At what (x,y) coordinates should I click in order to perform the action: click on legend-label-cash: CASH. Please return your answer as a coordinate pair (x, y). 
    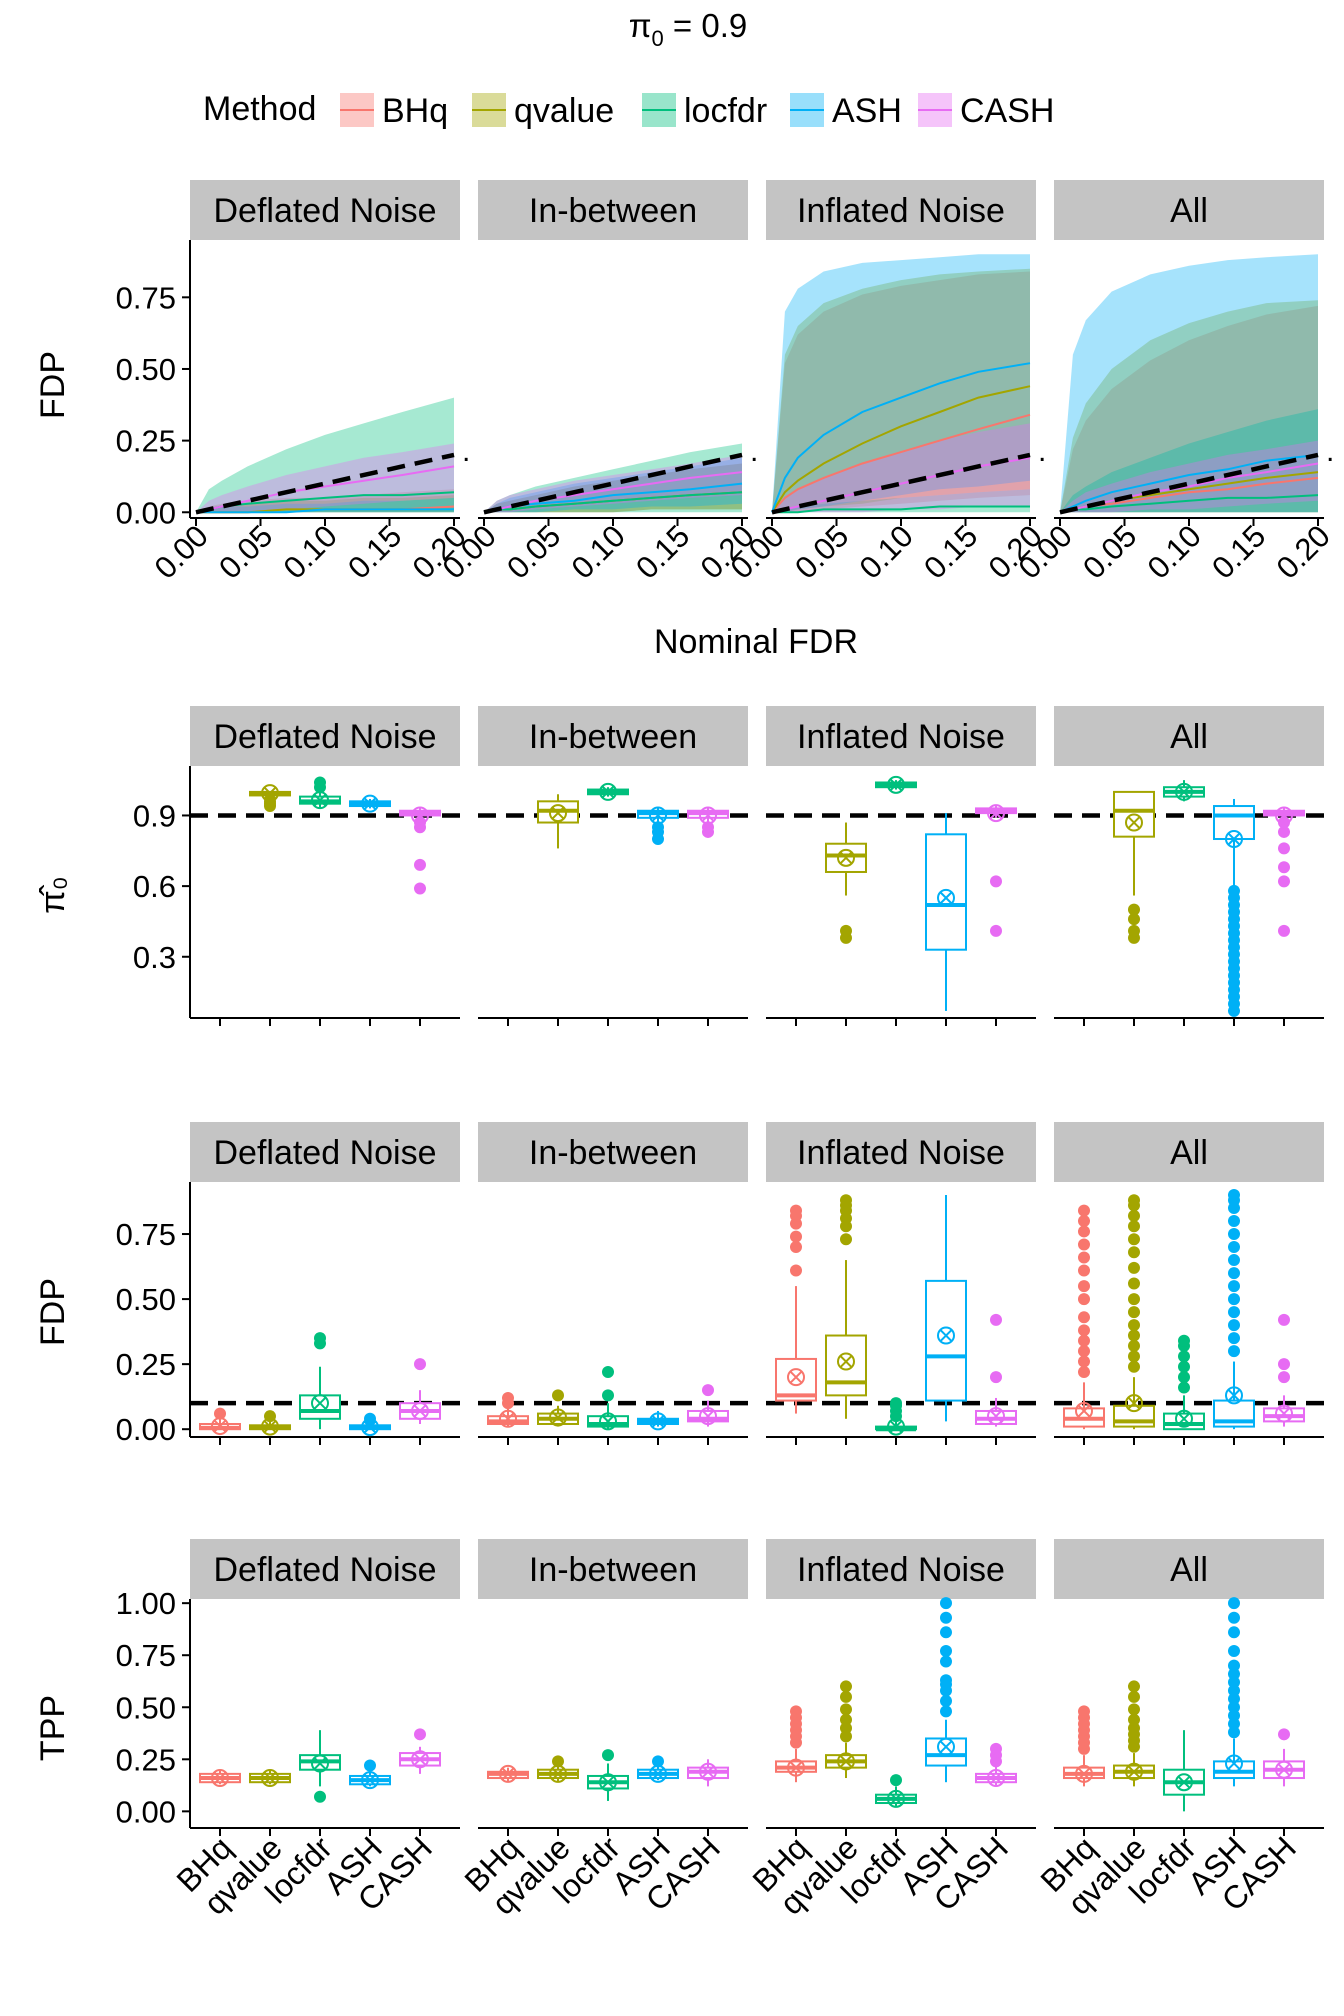
    Looking at the image, I should click on (1007, 111).